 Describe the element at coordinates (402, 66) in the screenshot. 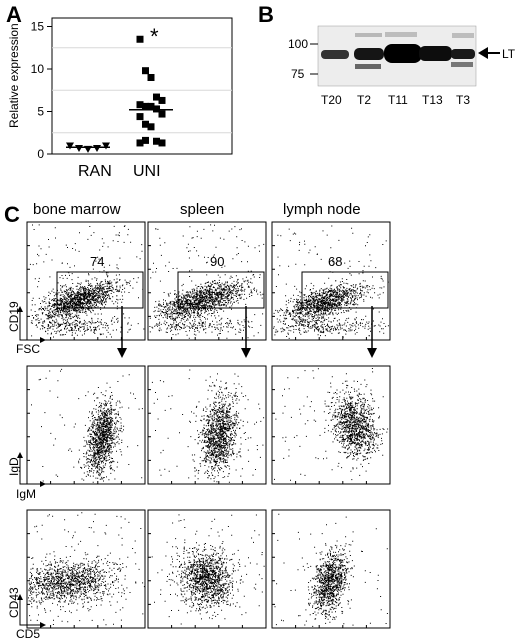

I see `western-blot: 100 75 T20 T2 T11 T13 T3 LT` at that location.